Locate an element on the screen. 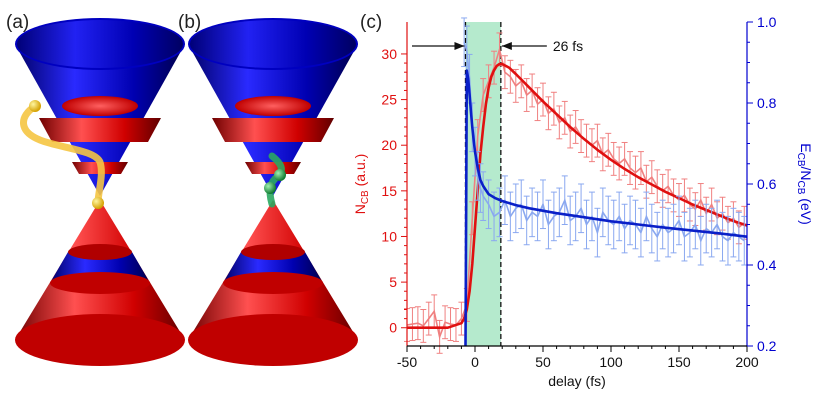  y-left-tick-label: 25 is located at coordinates (389, 100).